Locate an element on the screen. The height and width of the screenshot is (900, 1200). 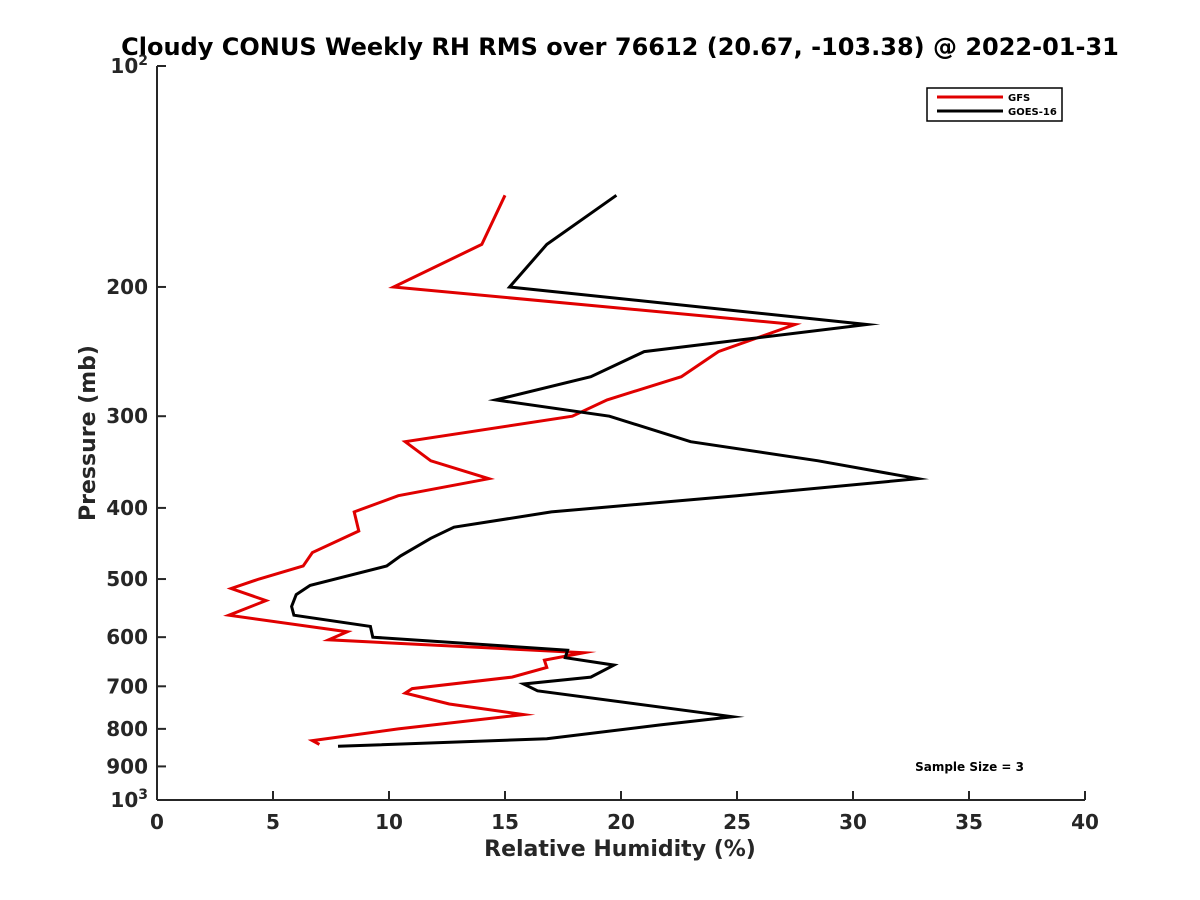
y-axis-label: Pressure (mb) is located at coordinates (88, 433).